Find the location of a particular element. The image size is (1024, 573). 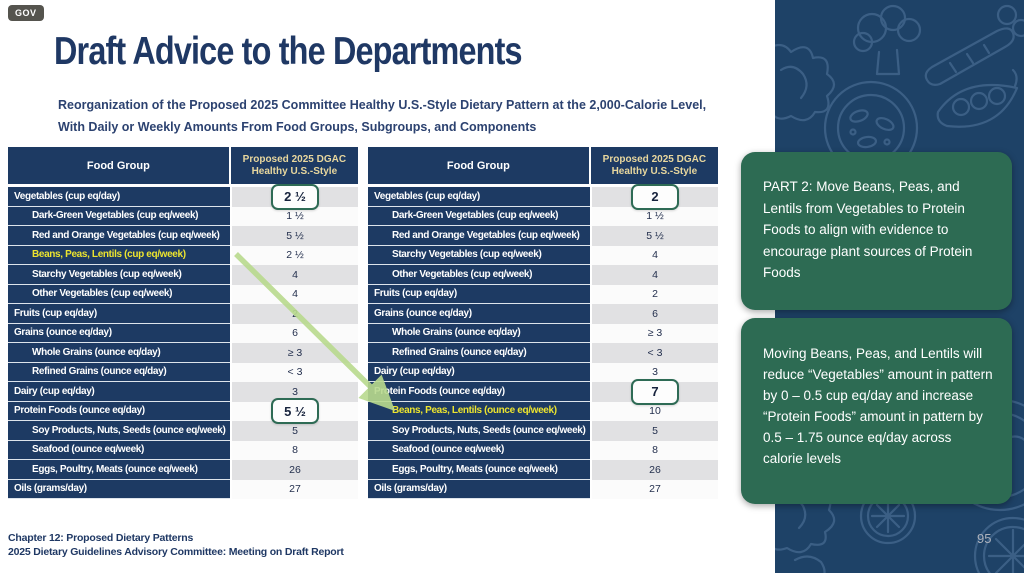

table-row: Protein Foods (ounce eq/day) 7 is located at coordinates (543, 391).